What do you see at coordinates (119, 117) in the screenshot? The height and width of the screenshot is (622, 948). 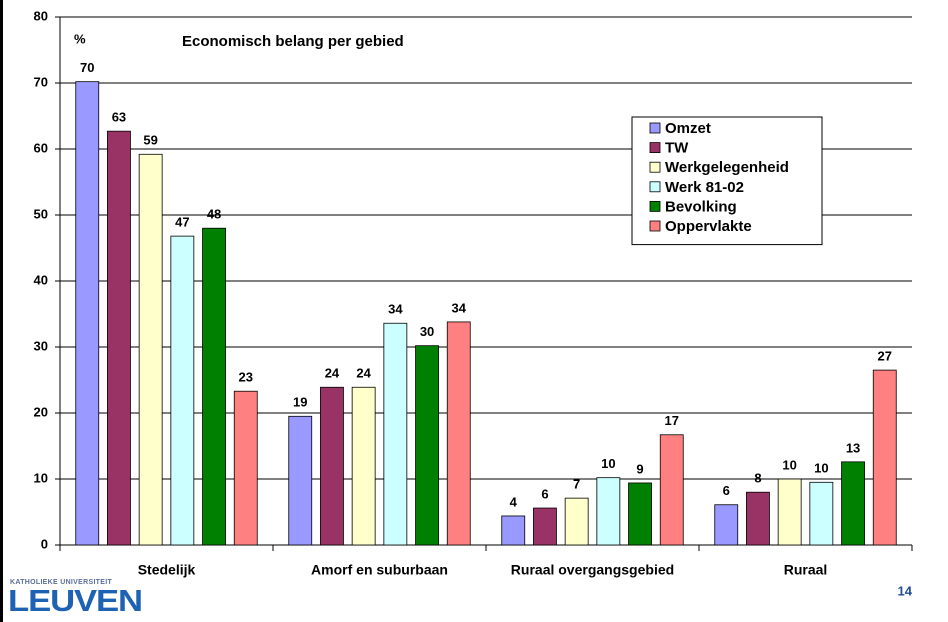 I see `data-label: 63` at bounding box center [119, 117].